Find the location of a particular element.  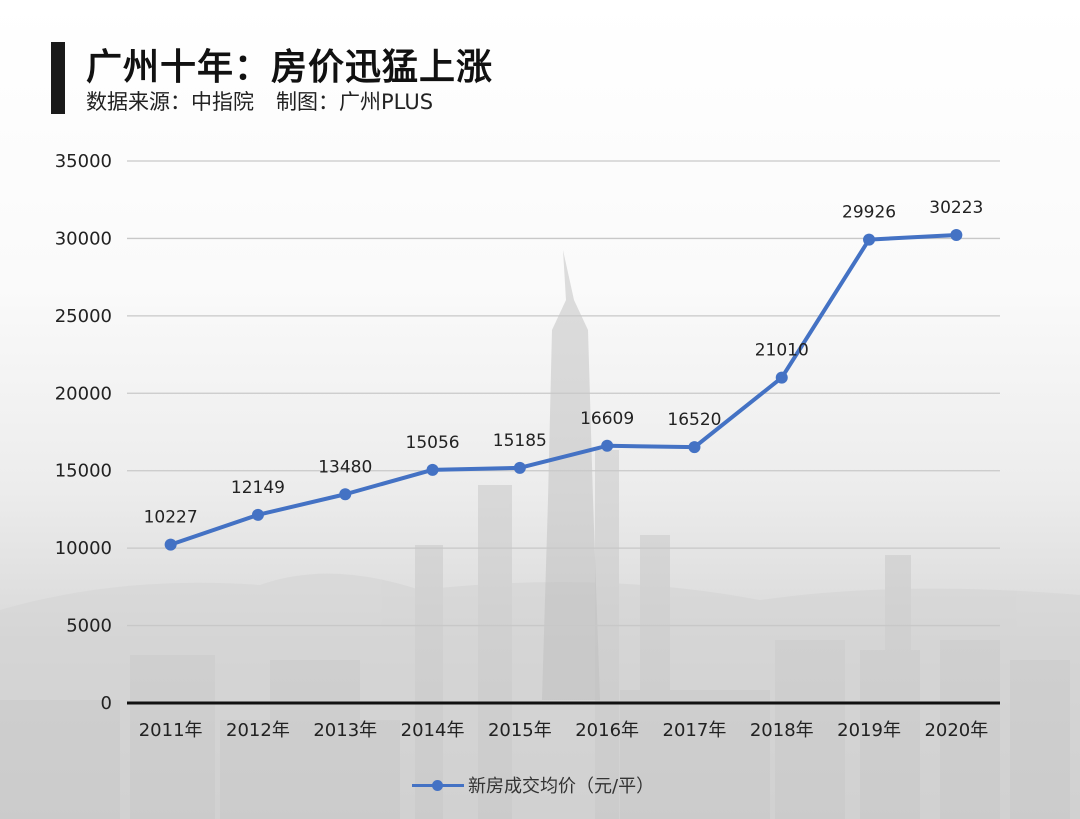

x-tick-label: 2019年 is located at coordinates (869, 730).